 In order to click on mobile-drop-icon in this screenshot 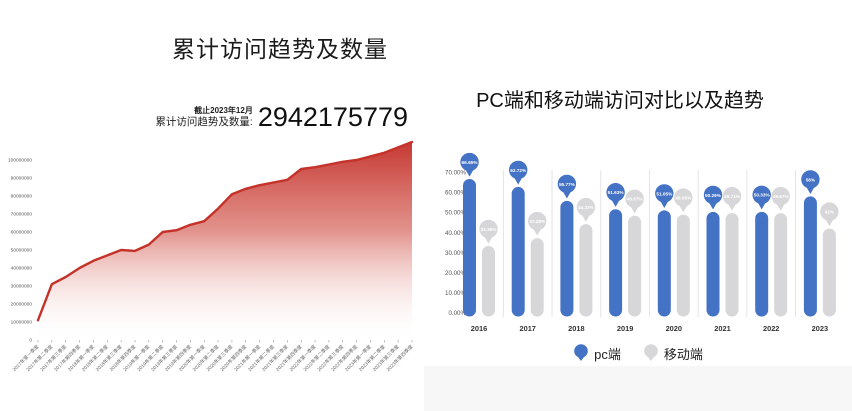, I will do `click(651, 352)`.